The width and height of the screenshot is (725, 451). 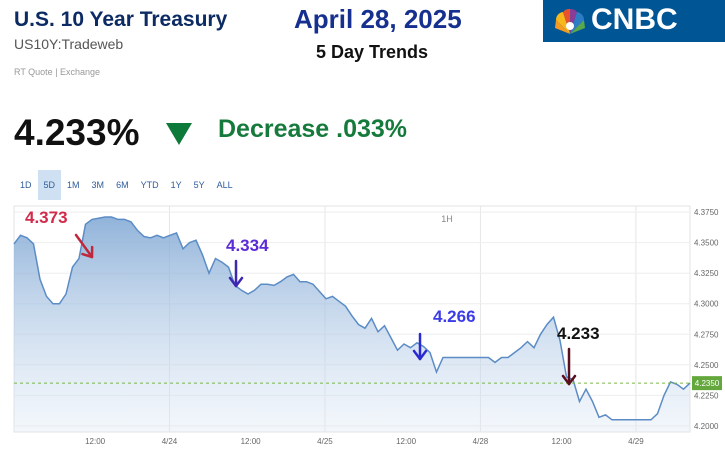 I want to click on peak-annotation-label: 4.266, so click(x=454, y=316).